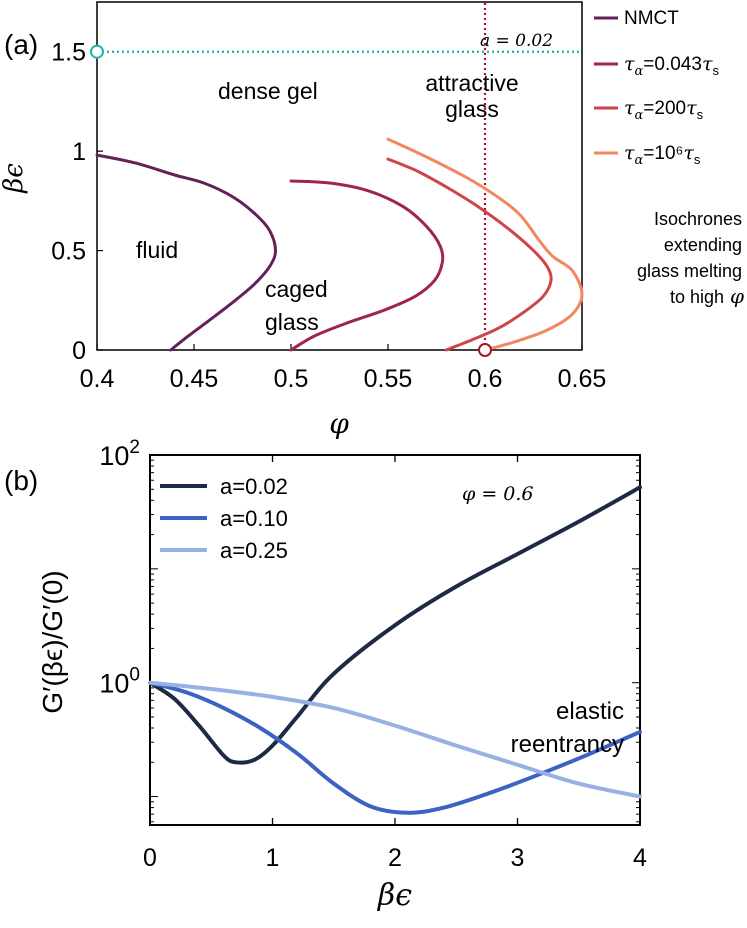 The width and height of the screenshot is (747, 928). What do you see at coordinates (119, 454) in the screenshot?
I see `b-y-tick-label: 10²` at bounding box center [119, 454].